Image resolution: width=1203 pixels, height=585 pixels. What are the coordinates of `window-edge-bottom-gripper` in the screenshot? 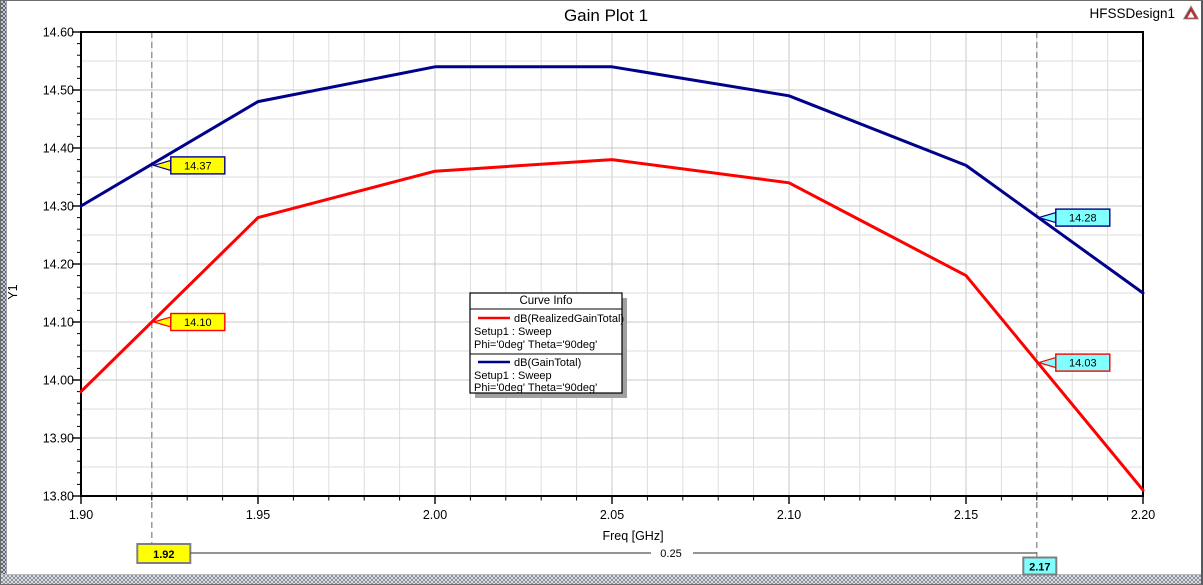 It's located at (601, 579).